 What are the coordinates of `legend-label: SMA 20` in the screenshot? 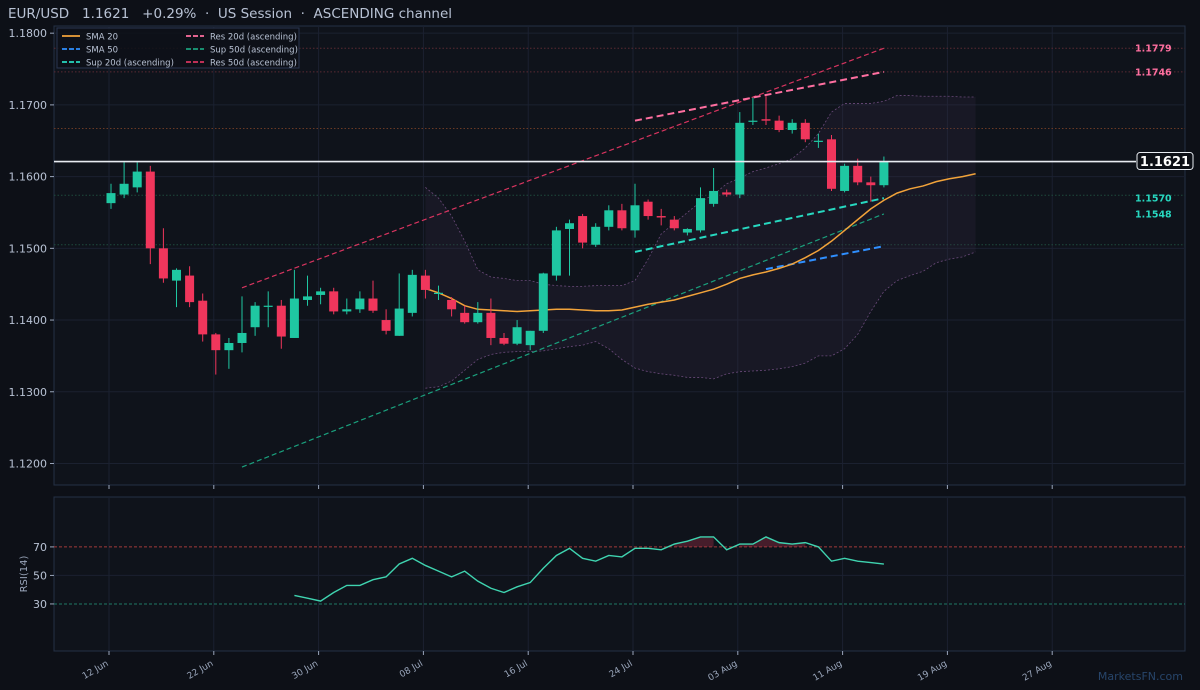 It's located at (102, 38).